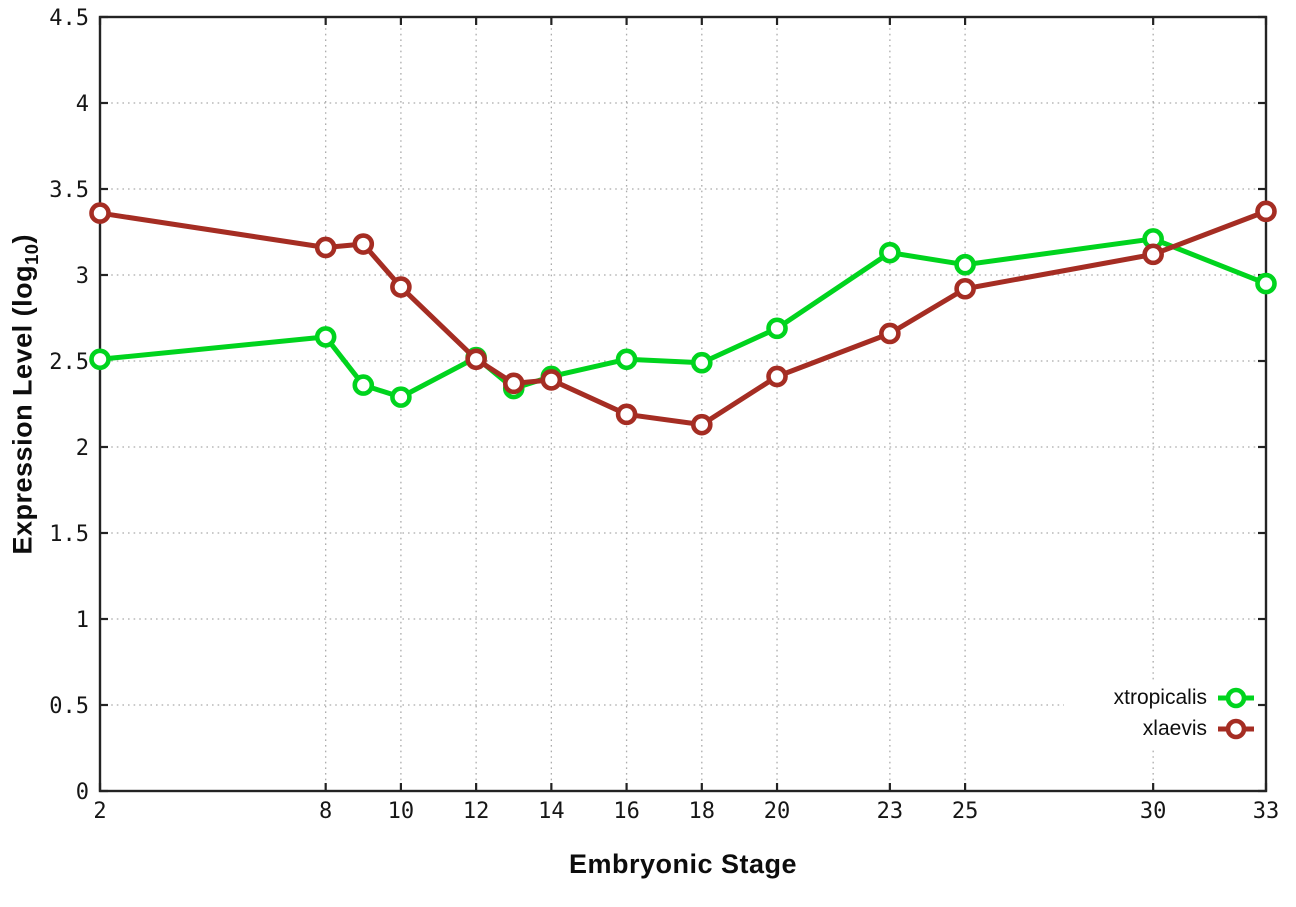  I want to click on x-tick-label-10: 10, so click(401, 811).